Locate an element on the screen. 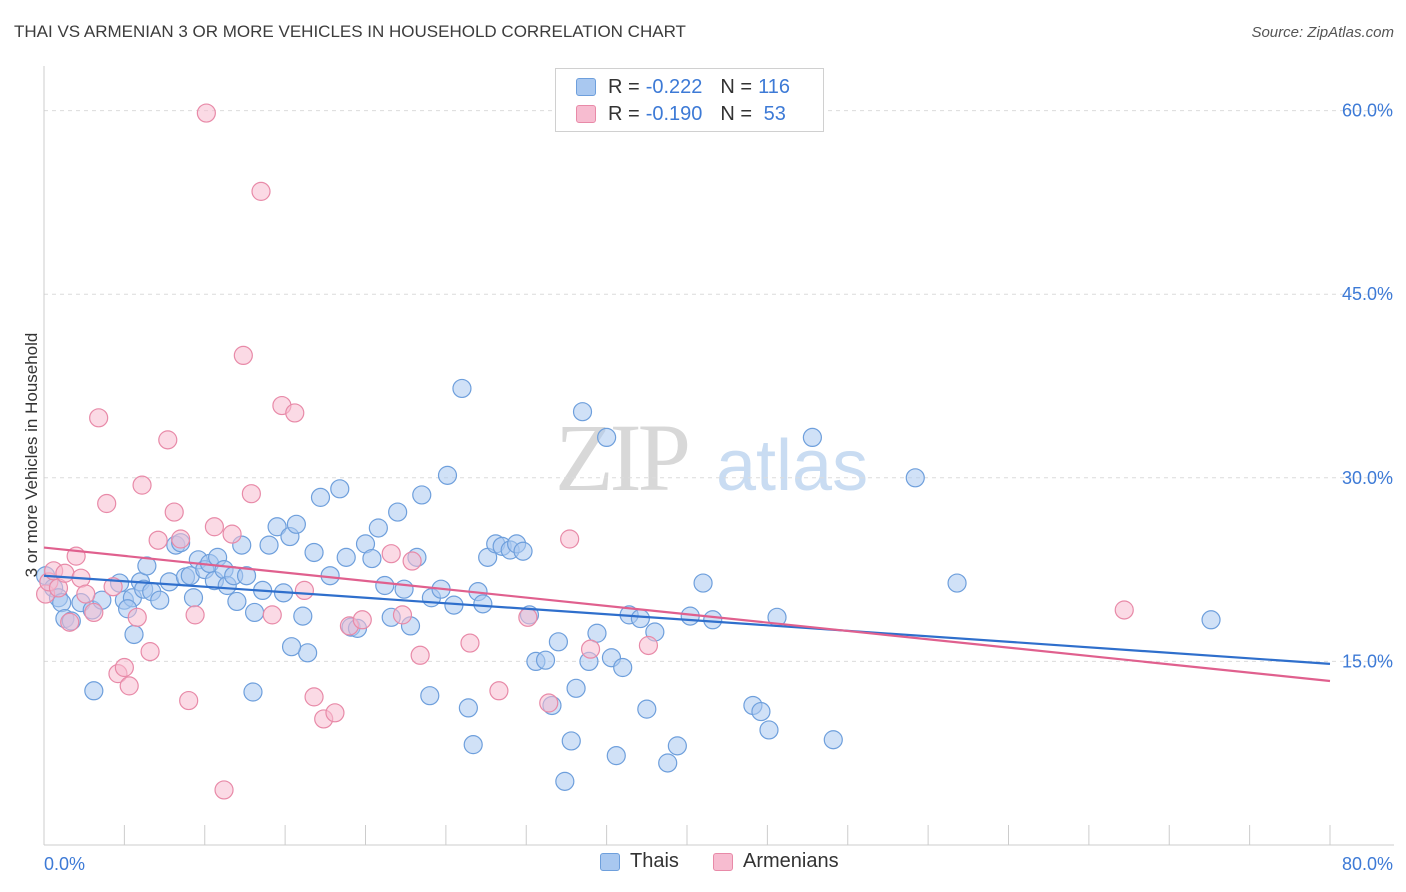 This screenshot has height=892, width=1406. legend-n-value: 116 is located at coordinates (774, 86).